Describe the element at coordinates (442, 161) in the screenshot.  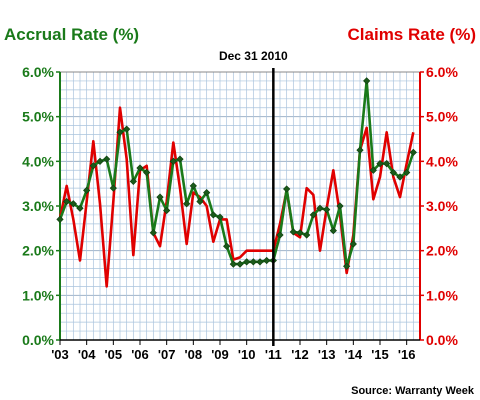
I see `right-y-tick-label: 4.0%` at that location.